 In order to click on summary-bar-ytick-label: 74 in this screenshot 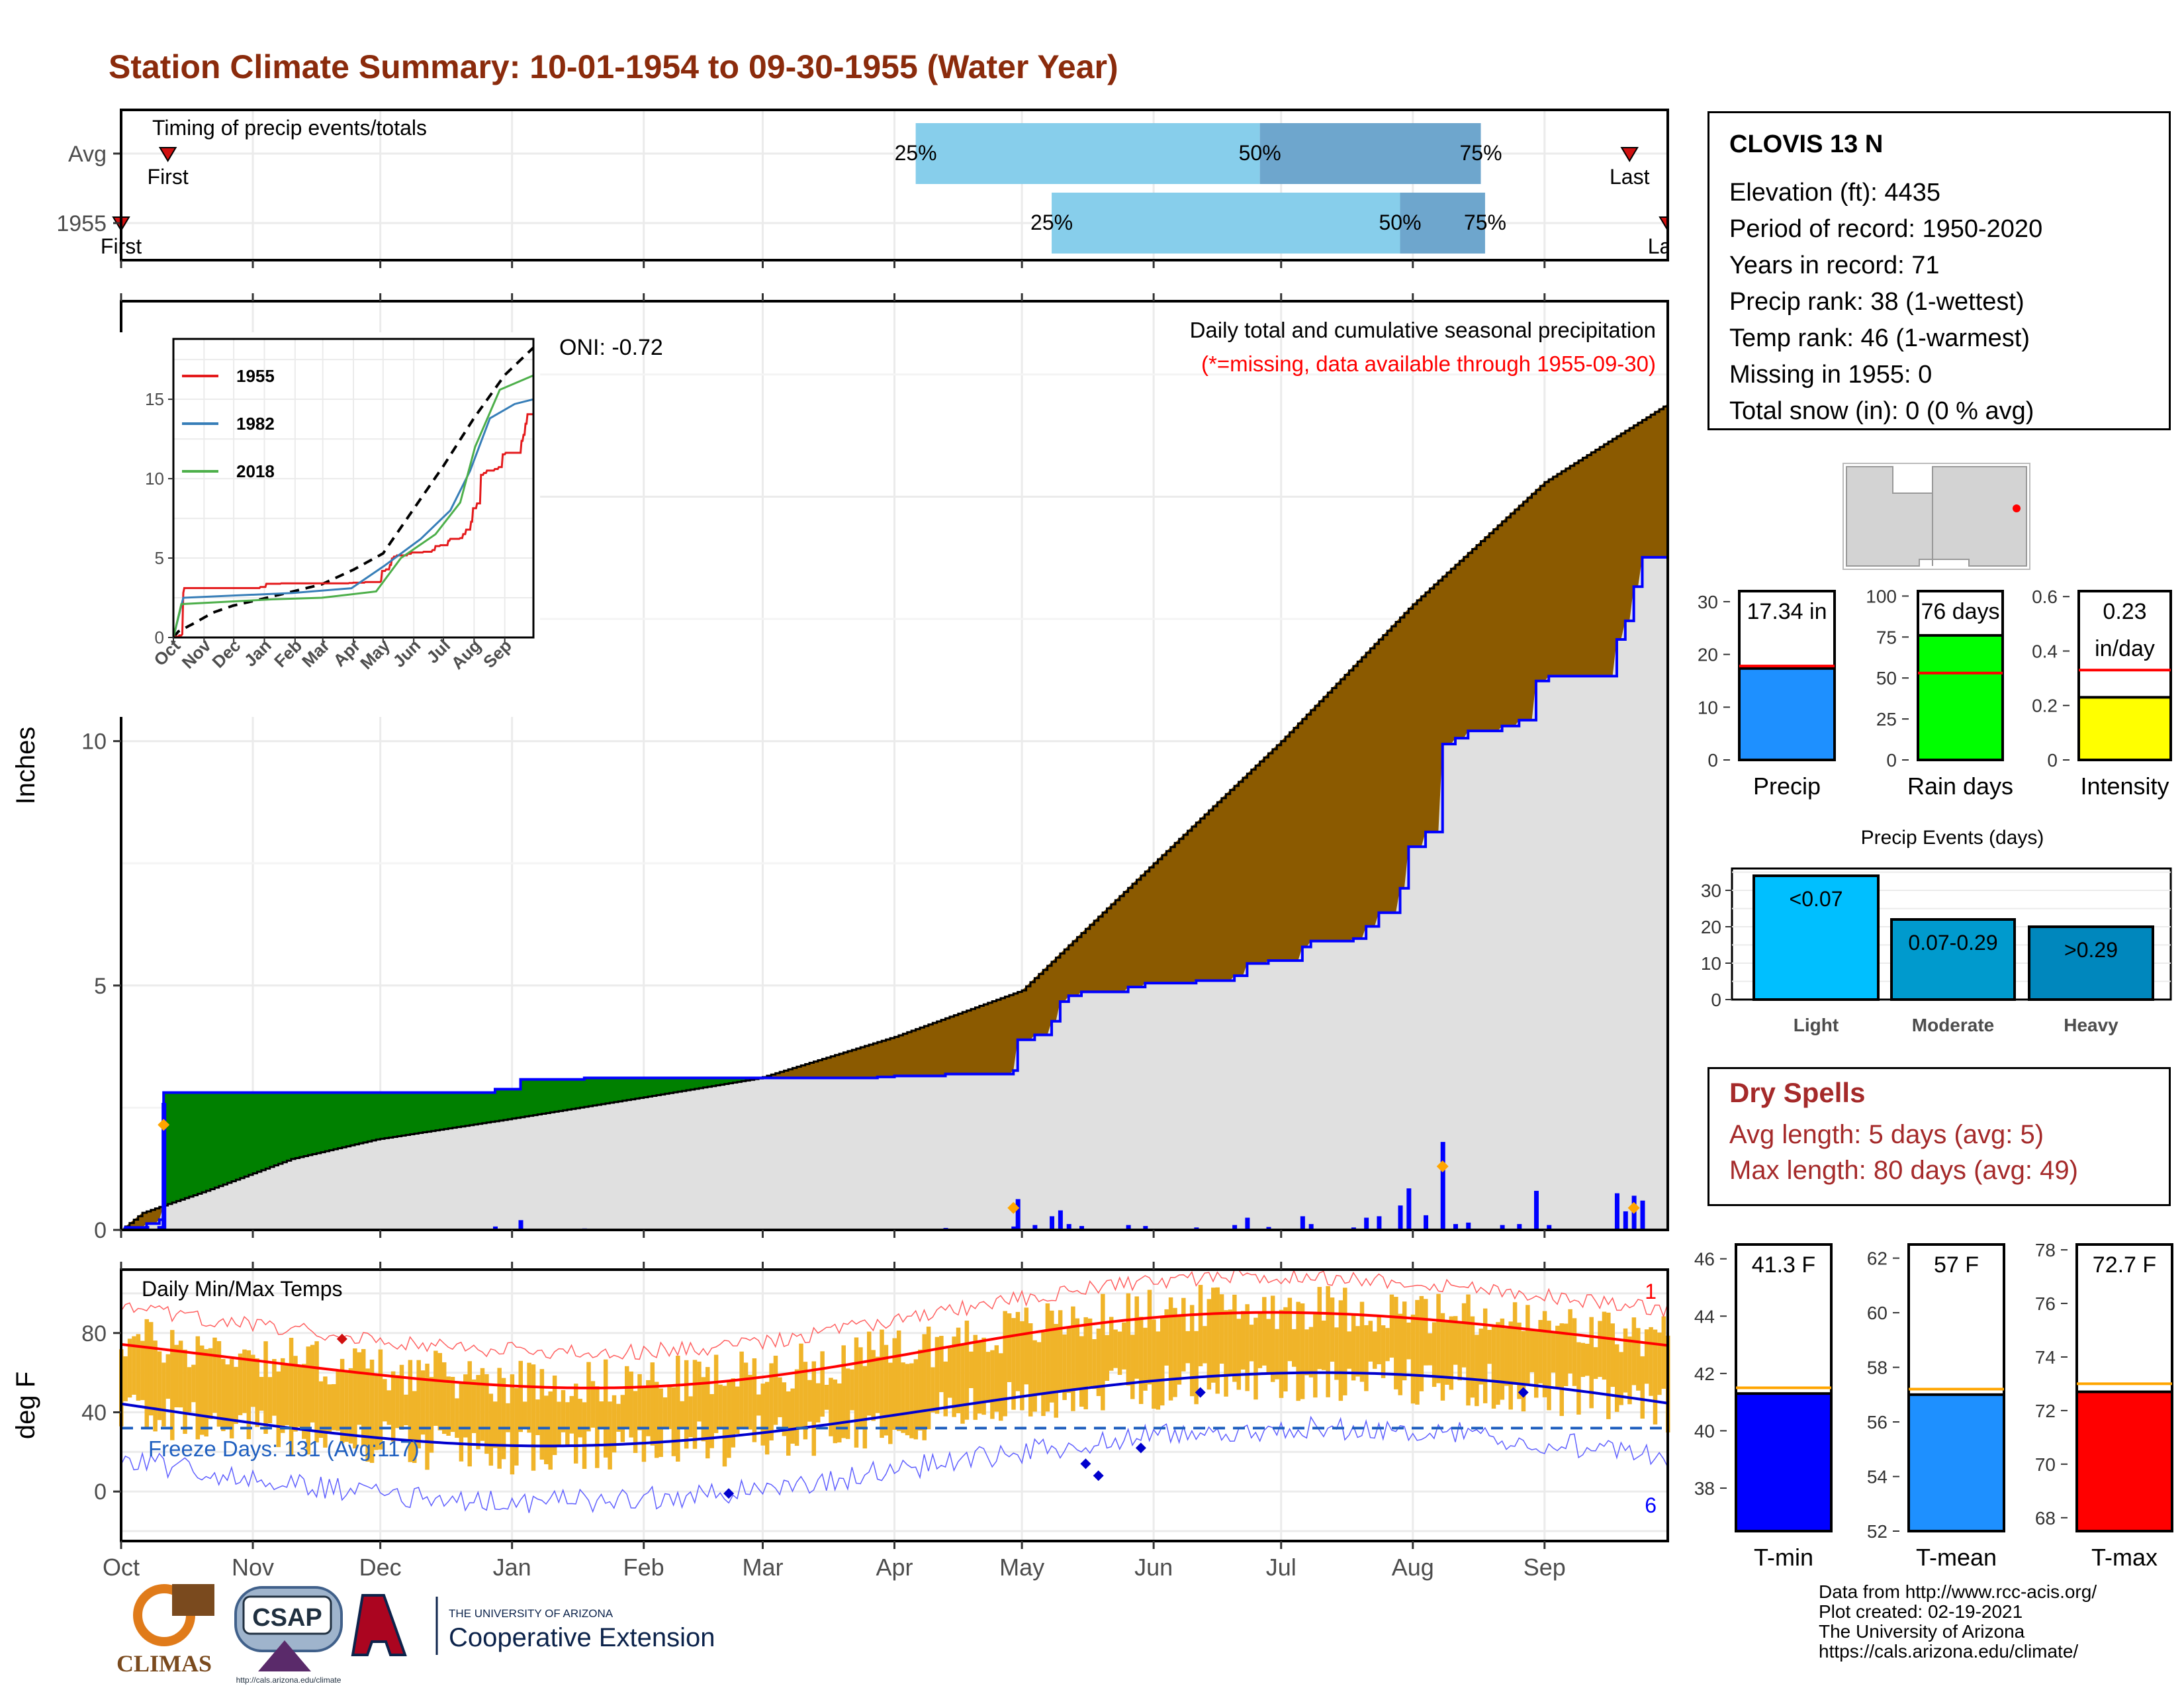, I will do `click(2045, 1358)`.